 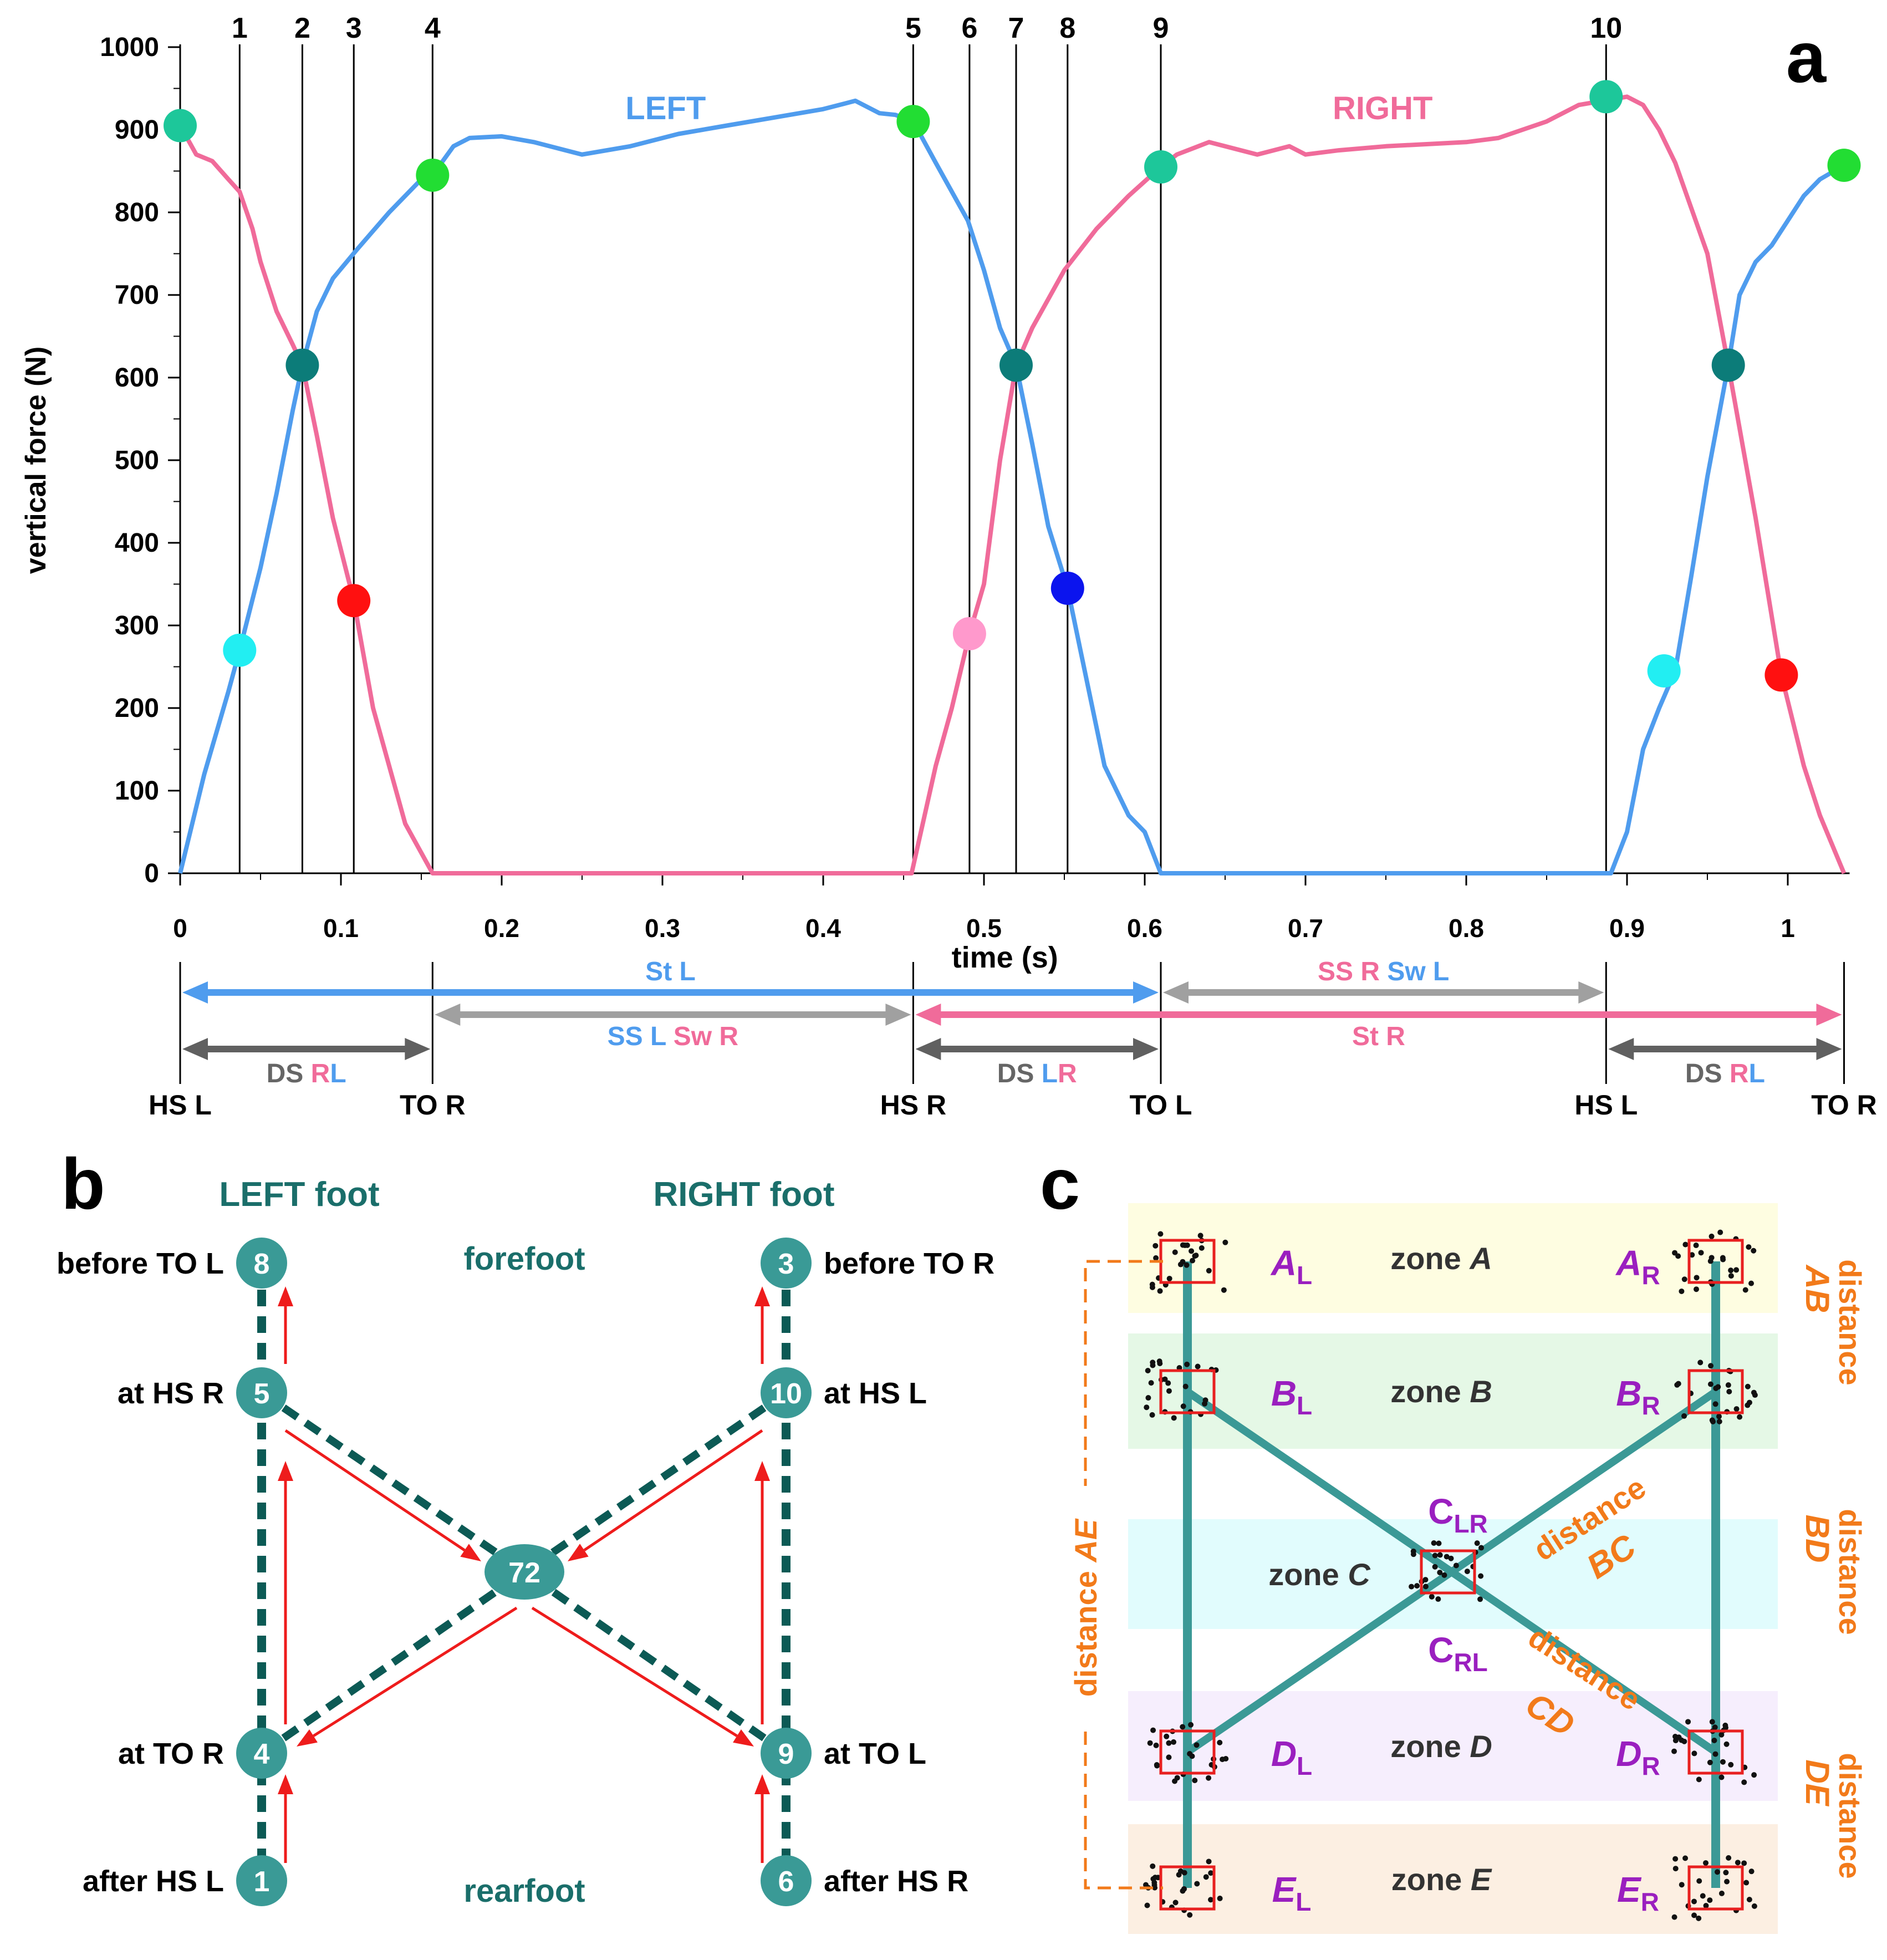 What do you see at coordinates (137, 708) in the screenshot?
I see `y-tick-label: 200` at bounding box center [137, 708].